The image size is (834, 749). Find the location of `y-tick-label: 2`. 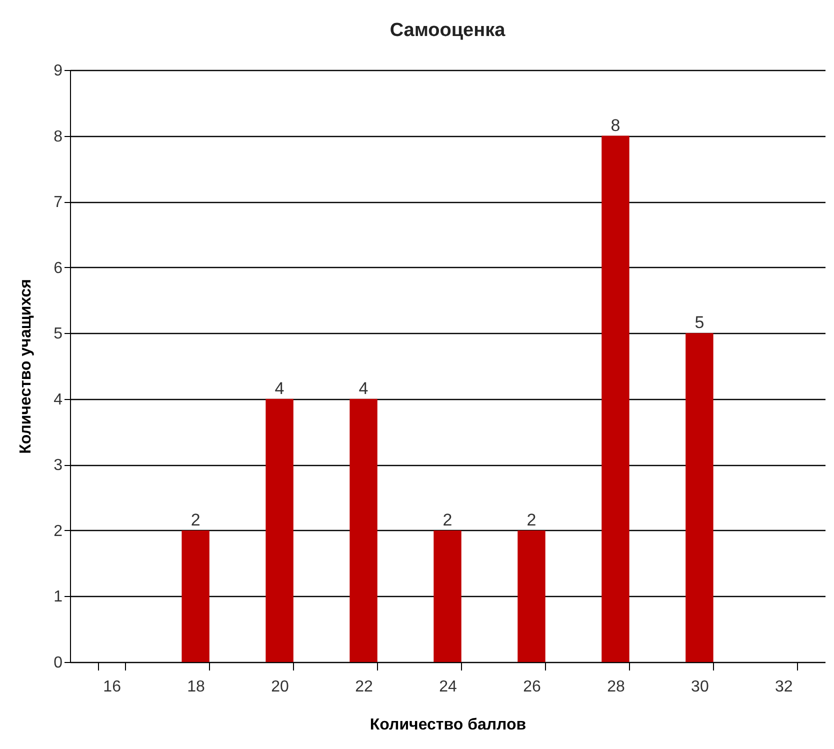

y-tick-label: 2 is located at coordinates (58, 531).